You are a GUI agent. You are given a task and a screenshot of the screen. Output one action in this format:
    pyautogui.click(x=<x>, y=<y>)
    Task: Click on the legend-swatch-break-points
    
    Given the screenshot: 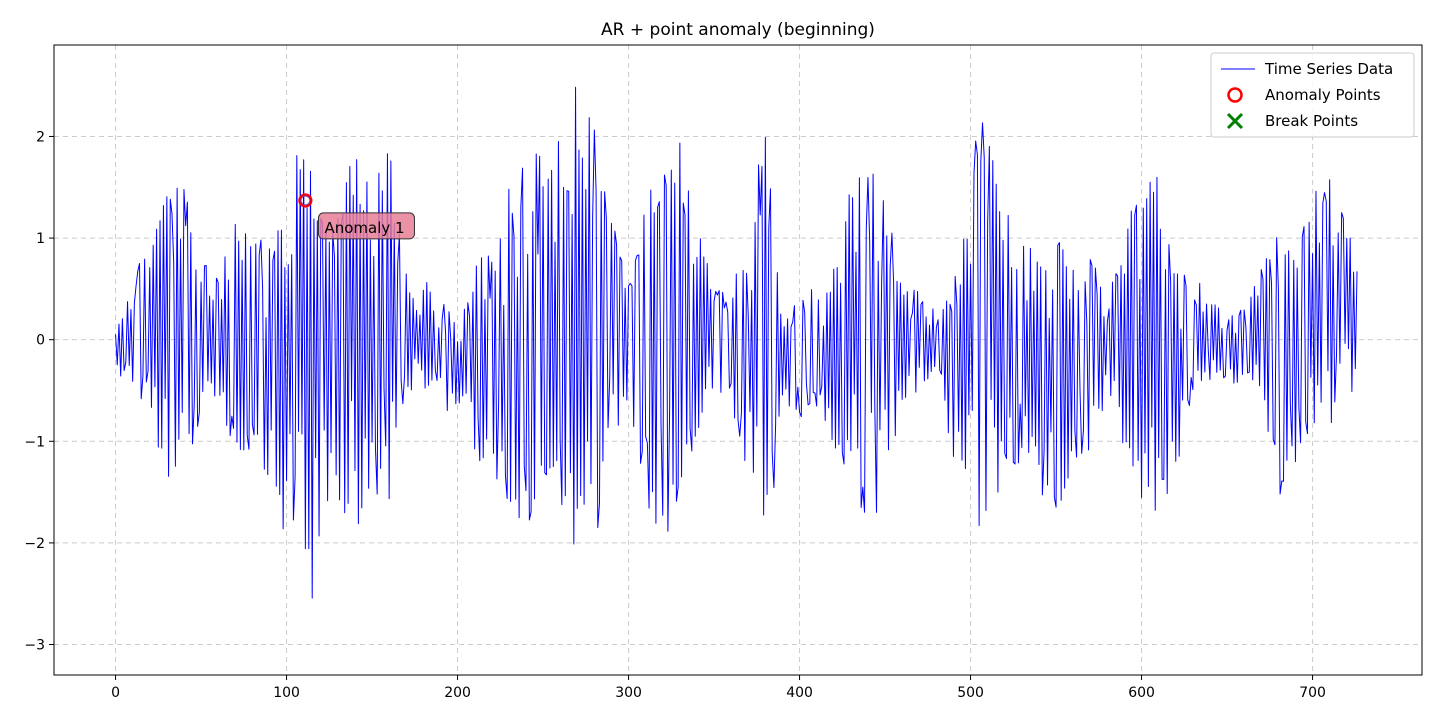 What is the action you would take?
    pyautogui.click(x=1235, y=121)
    